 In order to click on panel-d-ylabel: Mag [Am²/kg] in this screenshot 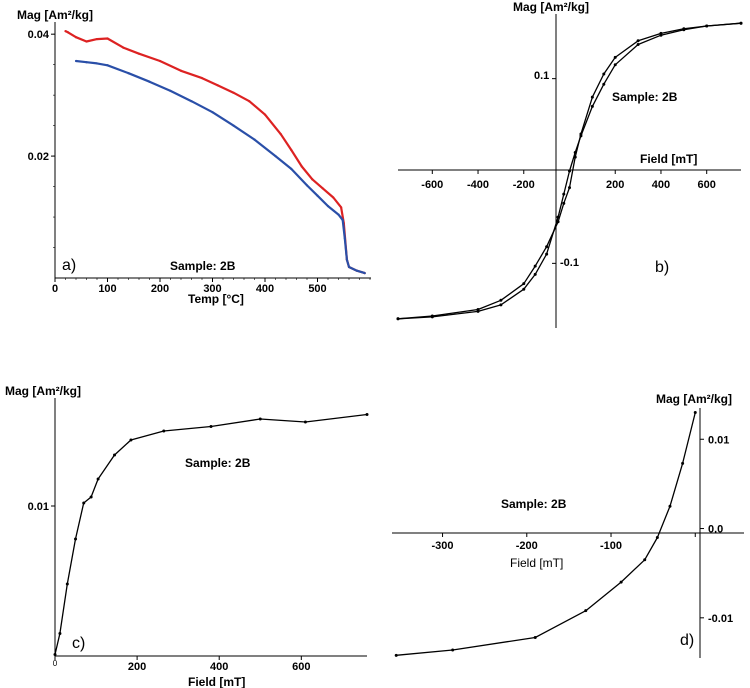, I will do `click(694, 399)`.